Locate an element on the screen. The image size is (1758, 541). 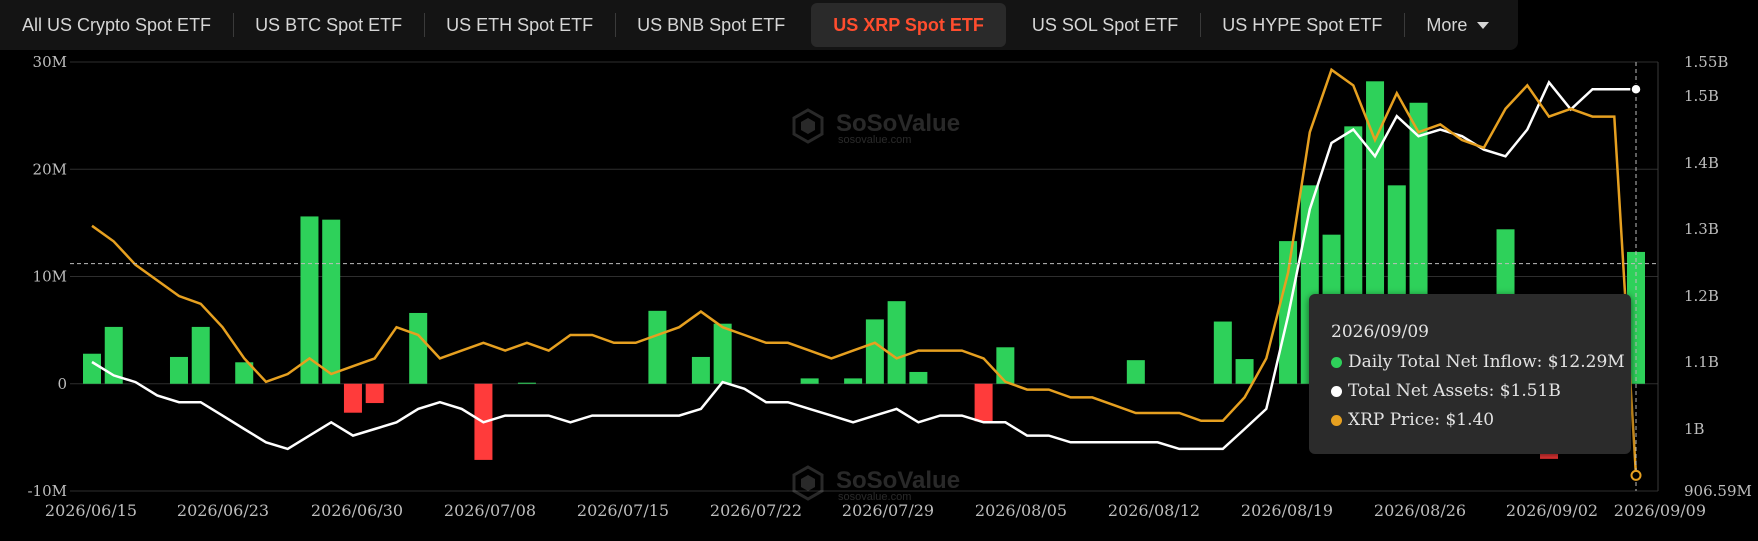
y-right-tick-label: 1.3B is located at coordinates (1701, 229).